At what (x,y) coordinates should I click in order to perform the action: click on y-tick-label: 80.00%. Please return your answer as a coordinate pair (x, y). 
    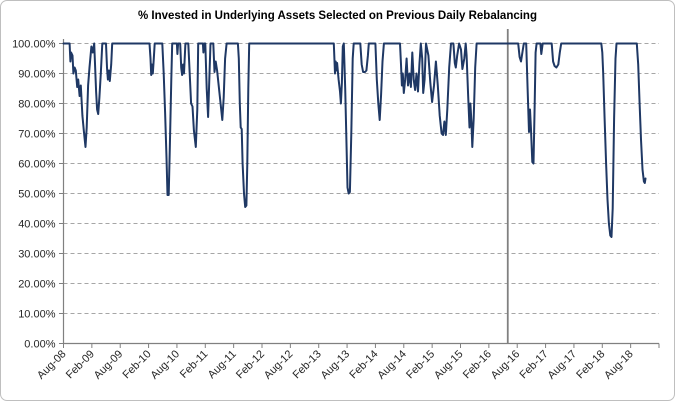
    Looking at the image, I should click on (37, 105).